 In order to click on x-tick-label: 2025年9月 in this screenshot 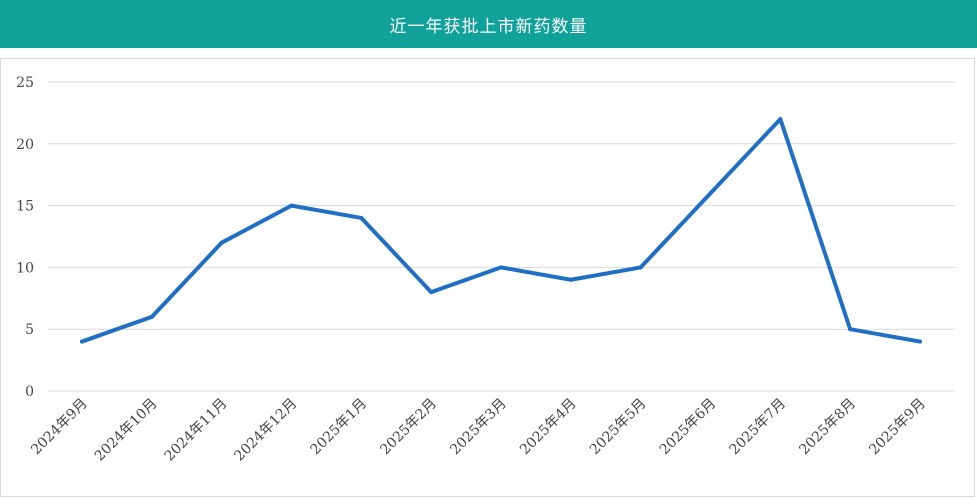, I will do `click(897, 427)`.